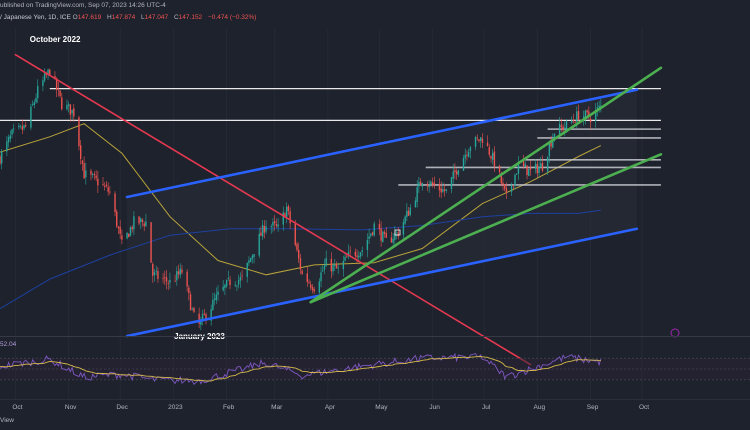  Describe the element at coordinates (190, 17) in the screenshot. I see `close-value: 147.152` at that location.